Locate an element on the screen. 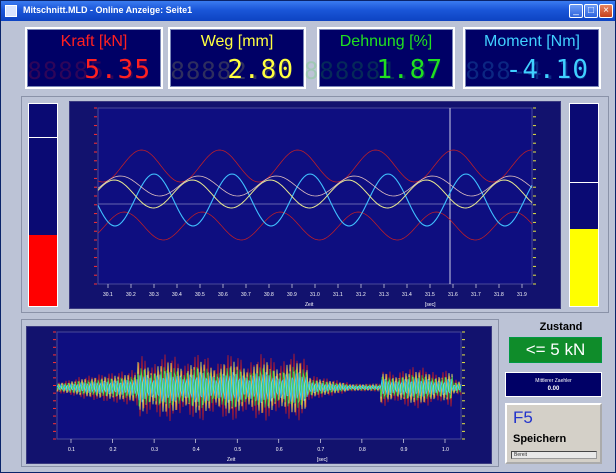  gauge-dehnung: Dehnung [%] 888881.87 1.87 is located at coordinates (379, 58).